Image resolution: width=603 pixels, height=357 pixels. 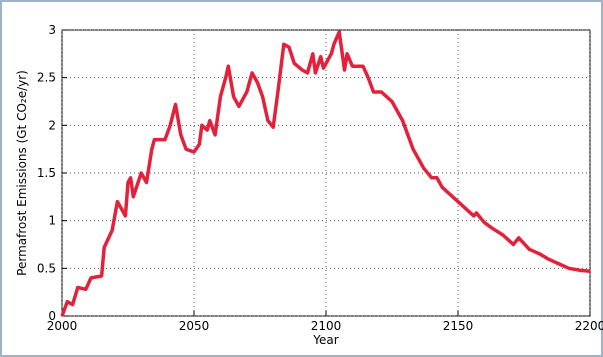 I want to click on y-tick-label: 1.5, so click(x=46, y=173).